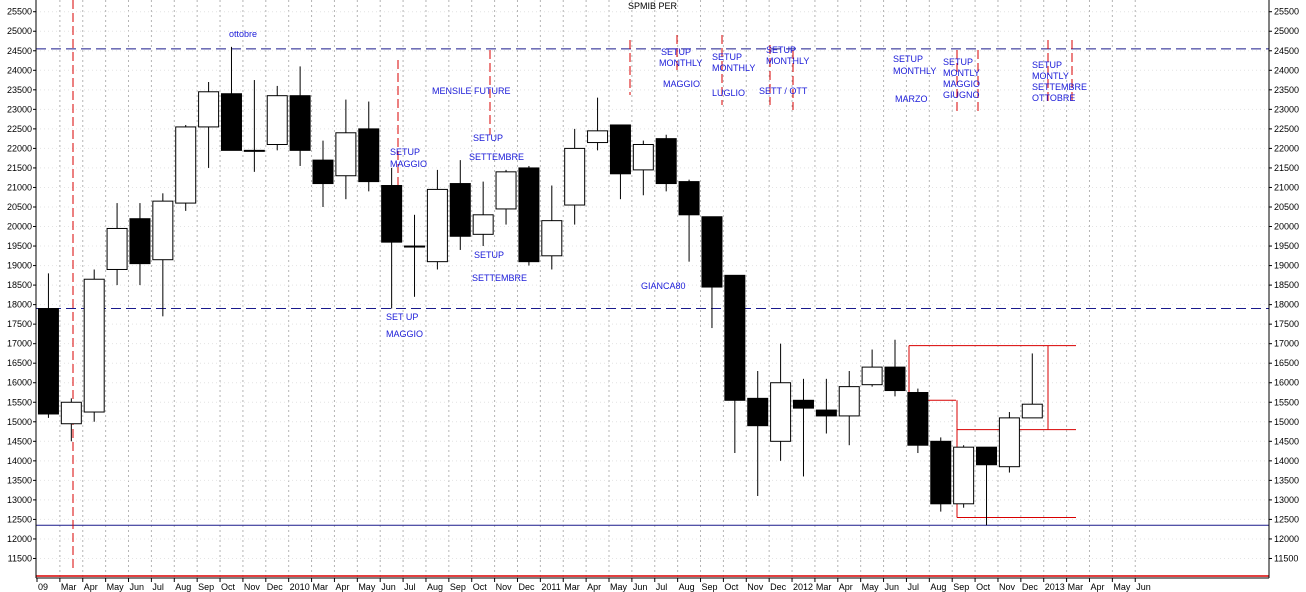  Describe the element at coordinates (43, 587) in the screenshot. I see `x-tick-label: 09` at that location.